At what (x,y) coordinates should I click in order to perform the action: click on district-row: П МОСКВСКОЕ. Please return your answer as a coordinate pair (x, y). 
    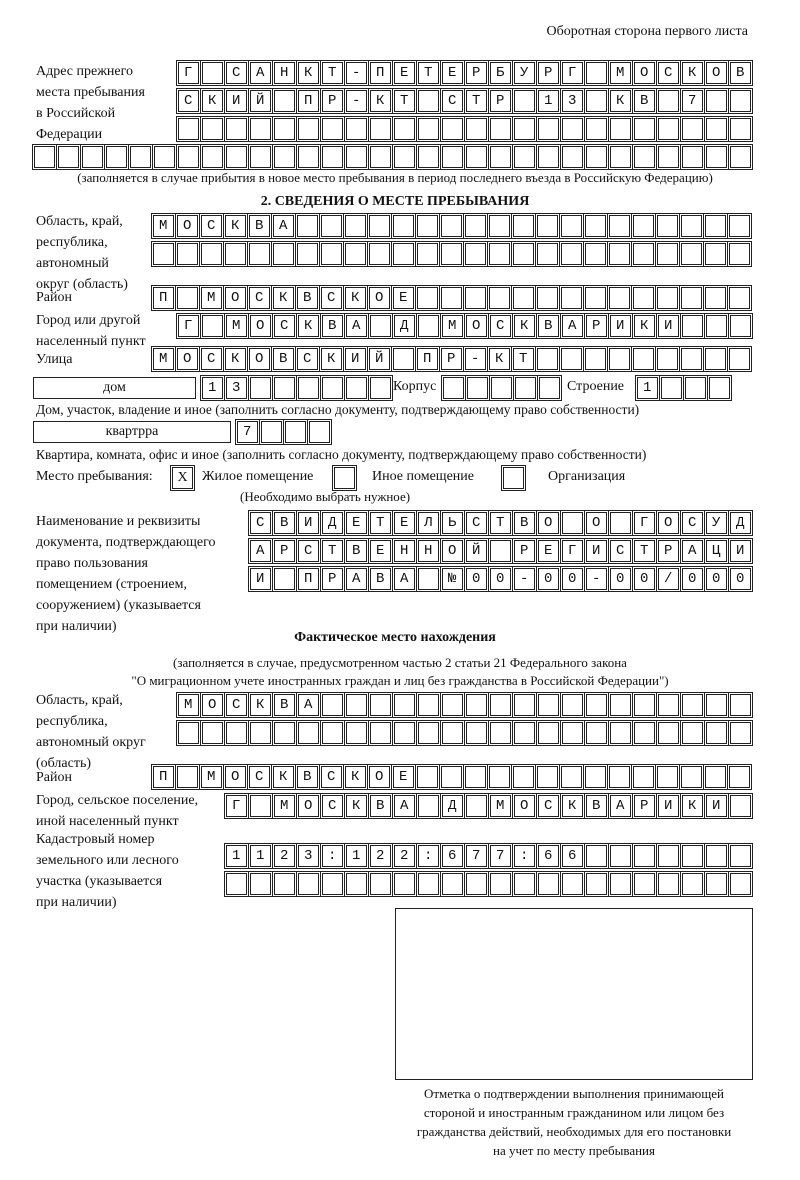
    Looking at the image, I should click on (452, 298).